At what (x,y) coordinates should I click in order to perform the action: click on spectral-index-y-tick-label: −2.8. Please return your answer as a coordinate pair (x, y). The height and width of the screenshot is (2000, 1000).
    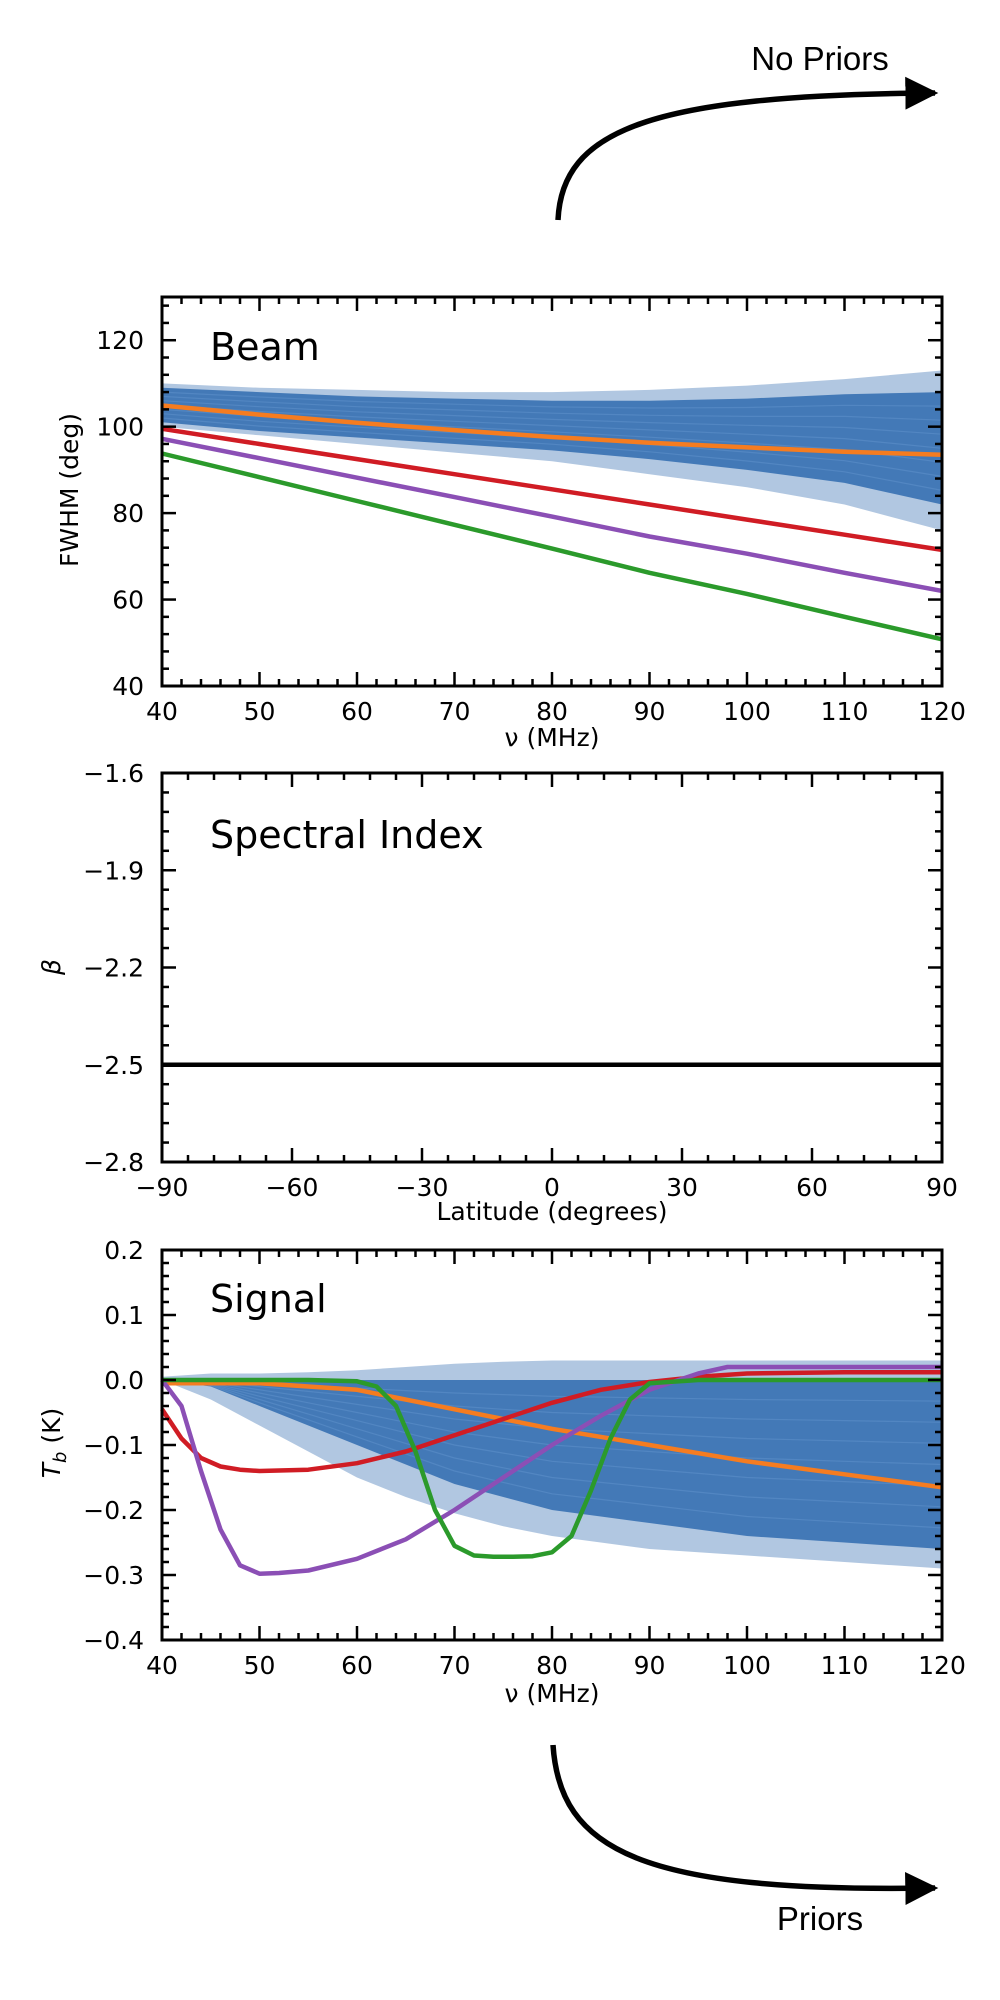
    Looking at the image, I should click on (113, 1162).